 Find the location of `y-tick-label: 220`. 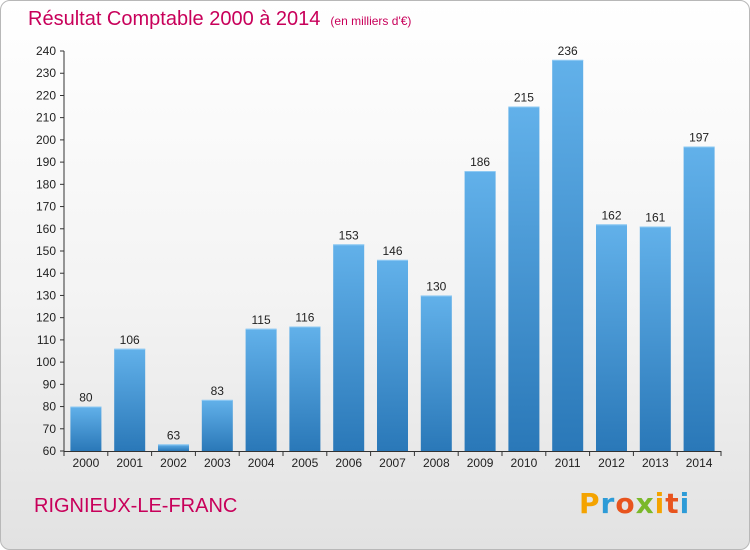

y-tick-label: 220 is located at coordinates (46, 95).